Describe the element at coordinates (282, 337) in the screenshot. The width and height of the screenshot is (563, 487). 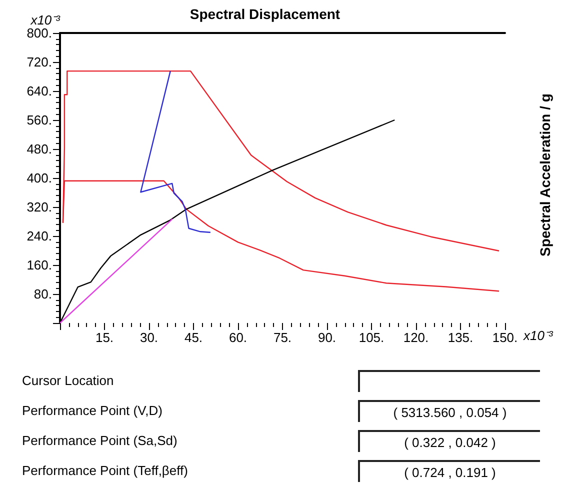
I see `x-tick-label: 75.` at that location.